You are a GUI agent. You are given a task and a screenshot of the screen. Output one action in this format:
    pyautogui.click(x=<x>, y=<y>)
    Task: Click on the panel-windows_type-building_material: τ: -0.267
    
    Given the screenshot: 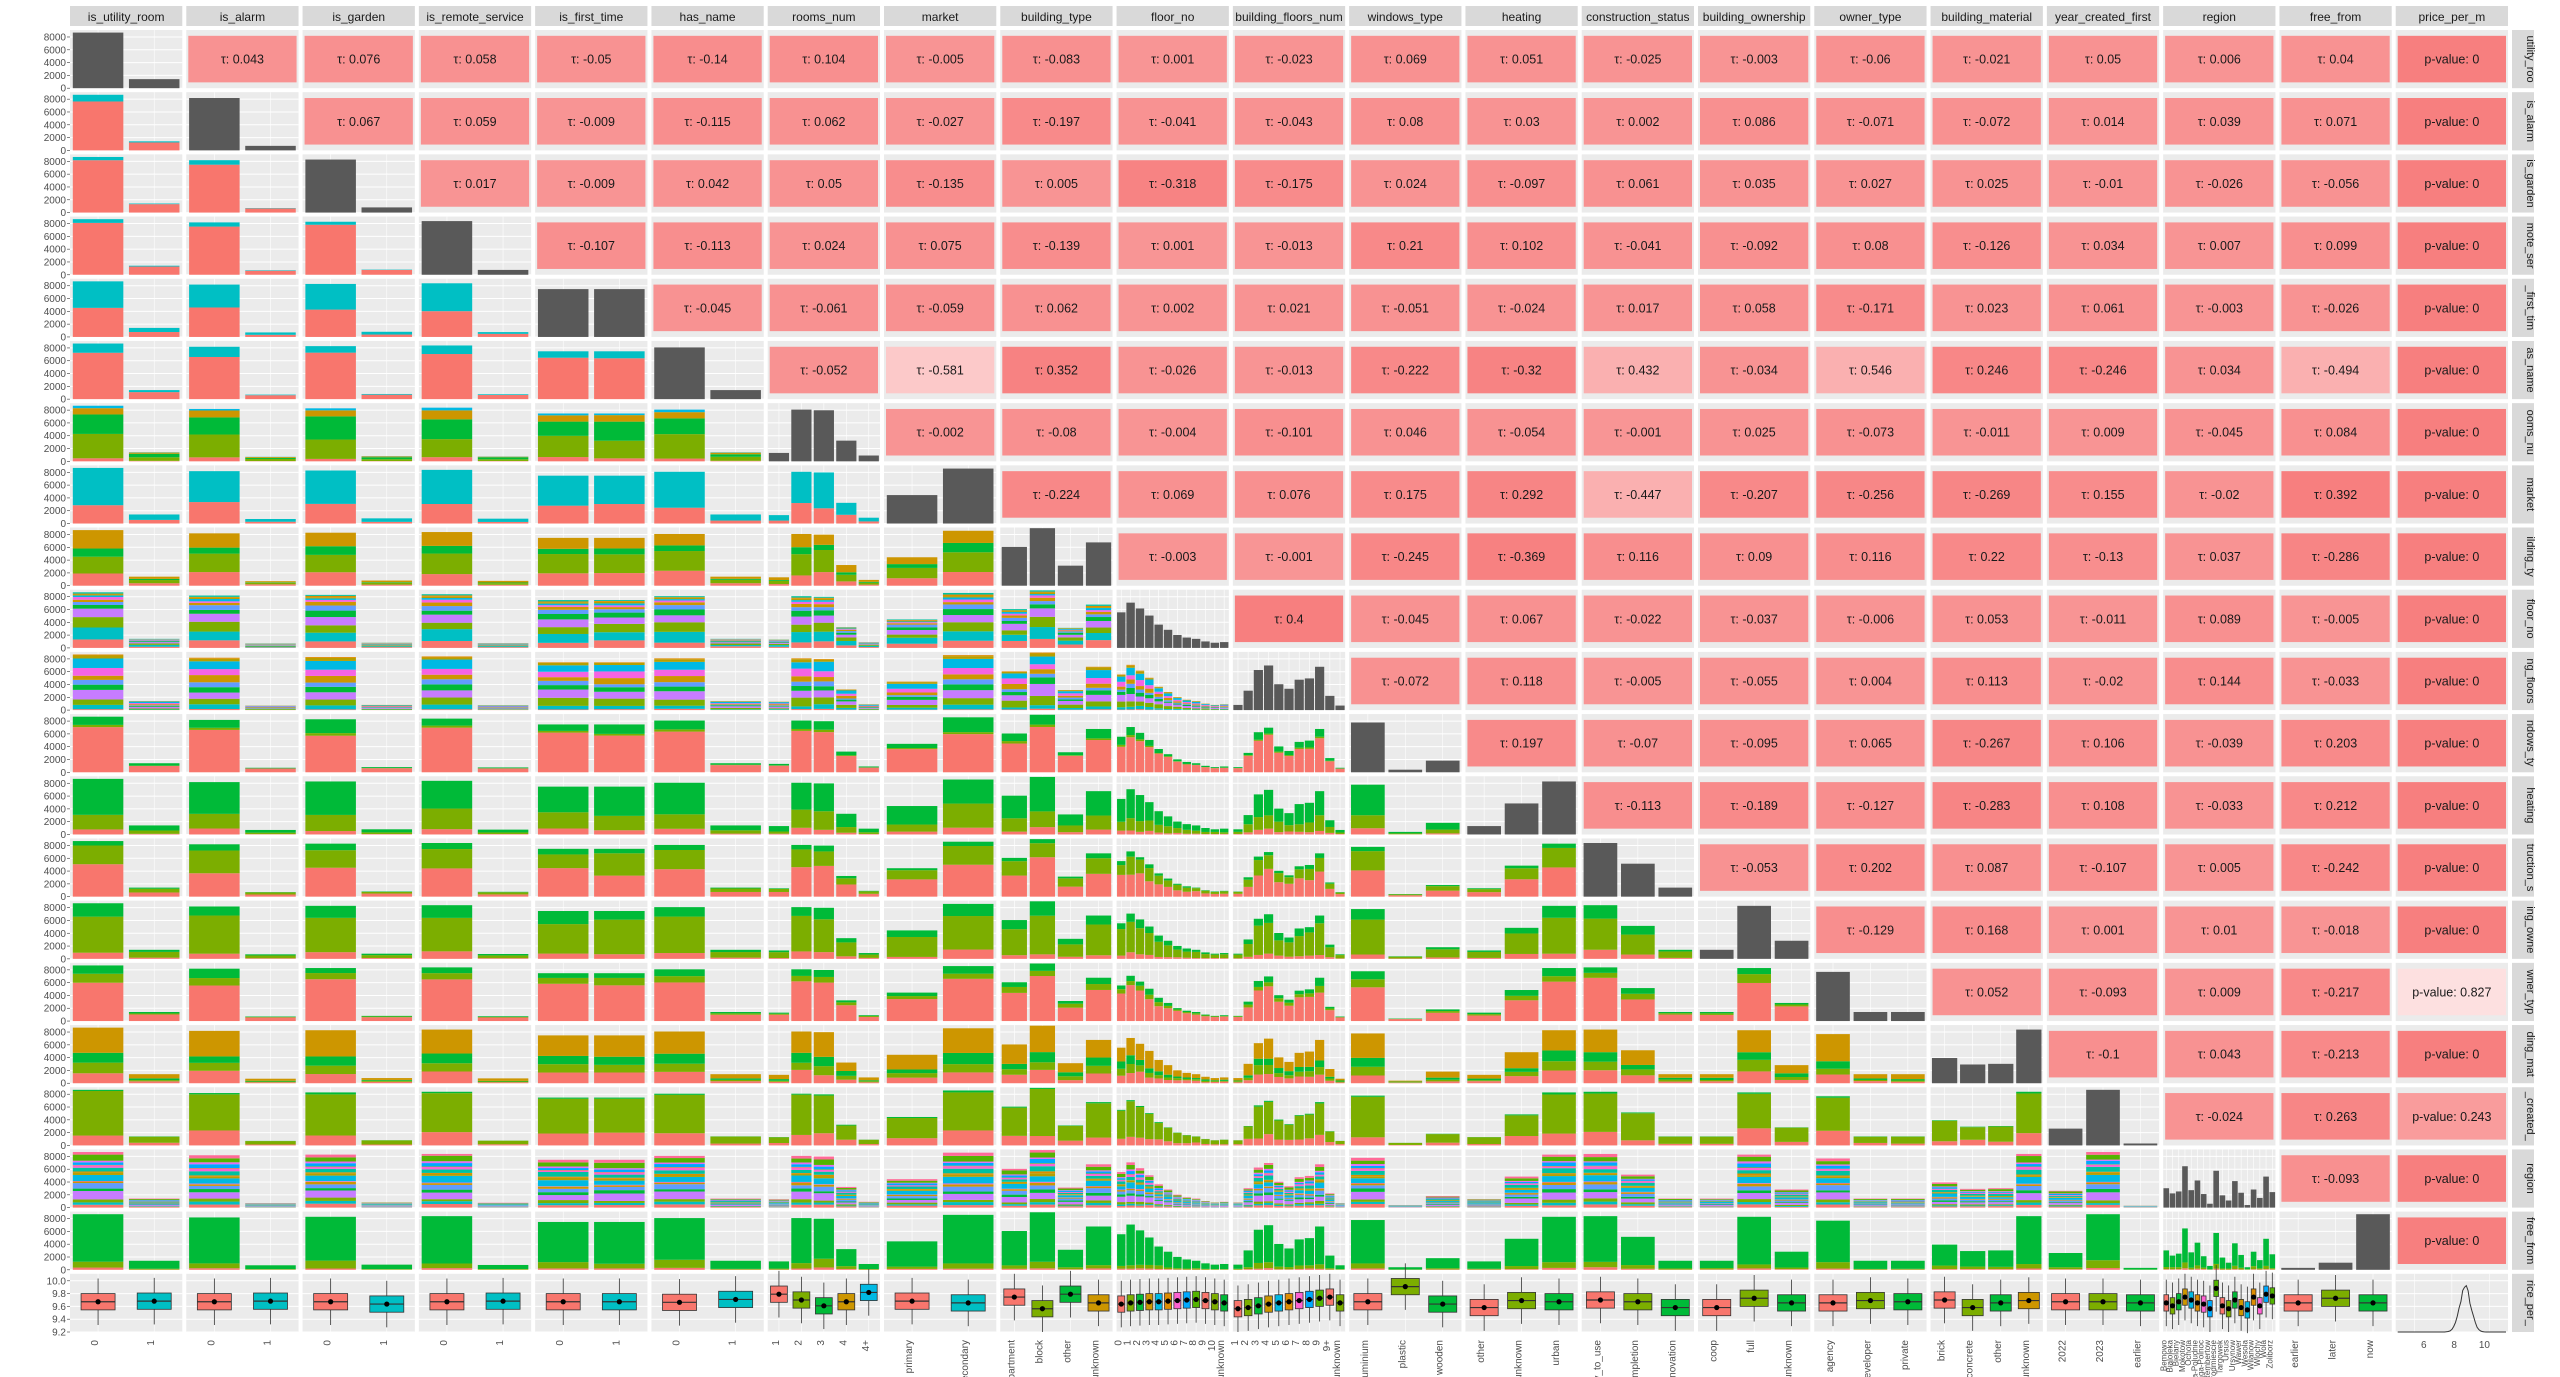 What is the action you would take?
    pyautogui.click(x=1986, y=743)
    